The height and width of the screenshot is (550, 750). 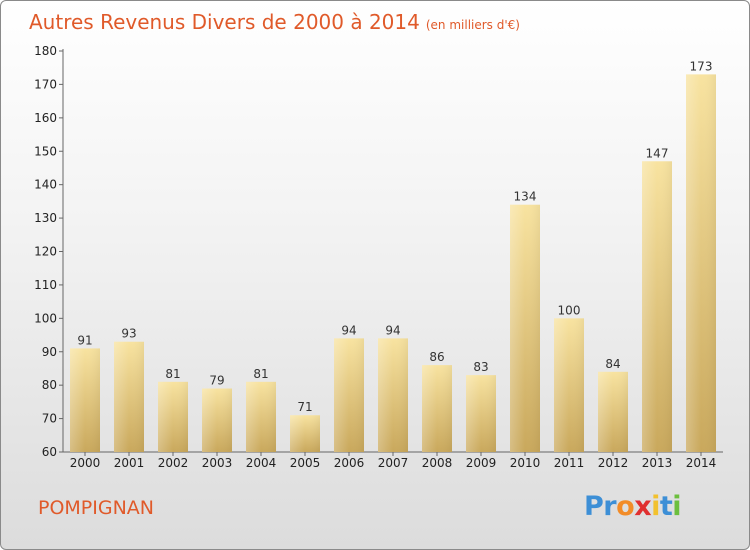 What do you see at coordinates (85, 463) in the screenshot?
I see `x-tick-label: 2000` at bounding box center [85, 463].